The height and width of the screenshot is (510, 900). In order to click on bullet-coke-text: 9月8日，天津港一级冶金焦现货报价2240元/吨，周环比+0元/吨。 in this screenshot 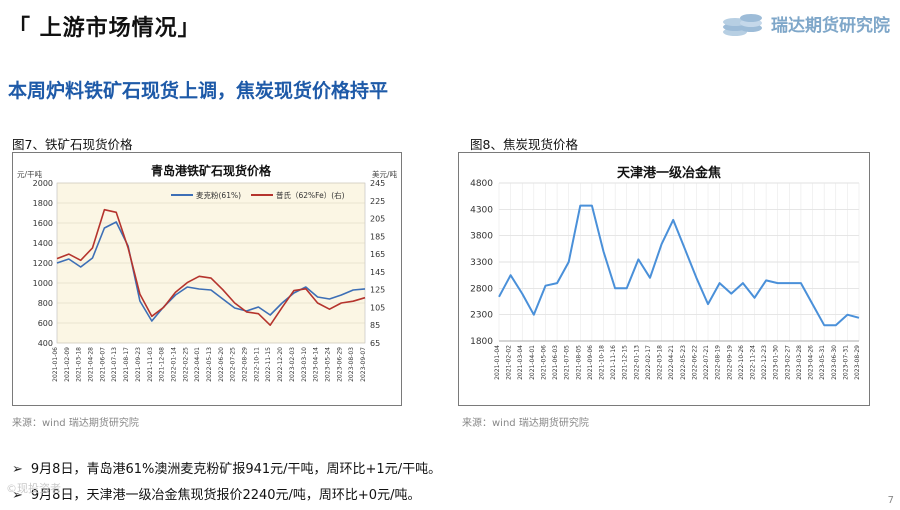, I will do `click(225, 495)`.